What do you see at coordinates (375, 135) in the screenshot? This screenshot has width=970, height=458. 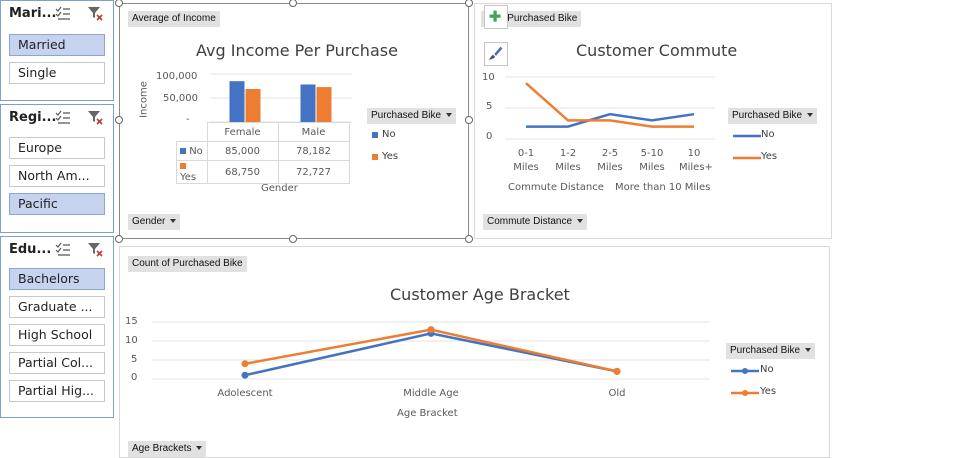 I see `legend-swatch-no` at bounding box center [375, 135].